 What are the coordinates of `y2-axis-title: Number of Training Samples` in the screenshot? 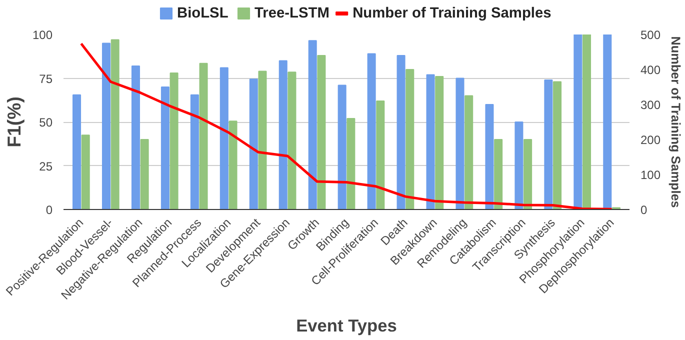 It's located at (675, 122).